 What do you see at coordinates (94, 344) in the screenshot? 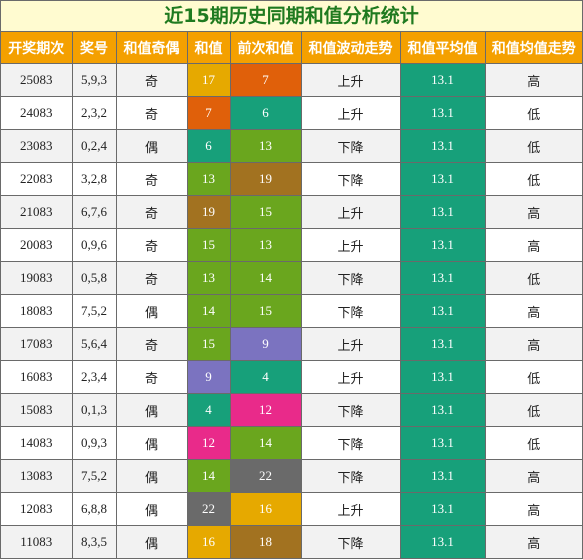
I see `numbers-cell: 5,6,4` at bounding box center [94, 344].